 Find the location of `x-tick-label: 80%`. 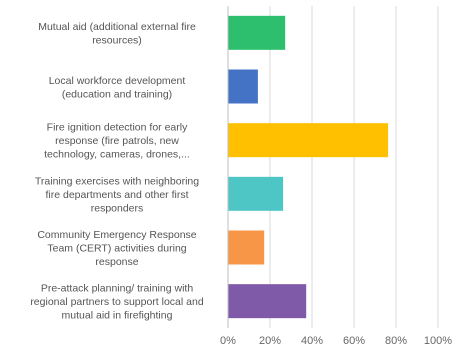

x-tick-label: 80% is located at coordinates (396, 341).